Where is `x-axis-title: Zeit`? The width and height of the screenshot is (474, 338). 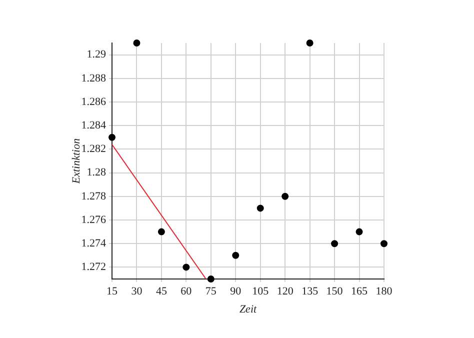 x-axis-title: Zeit is located at coordinates (248, 309).